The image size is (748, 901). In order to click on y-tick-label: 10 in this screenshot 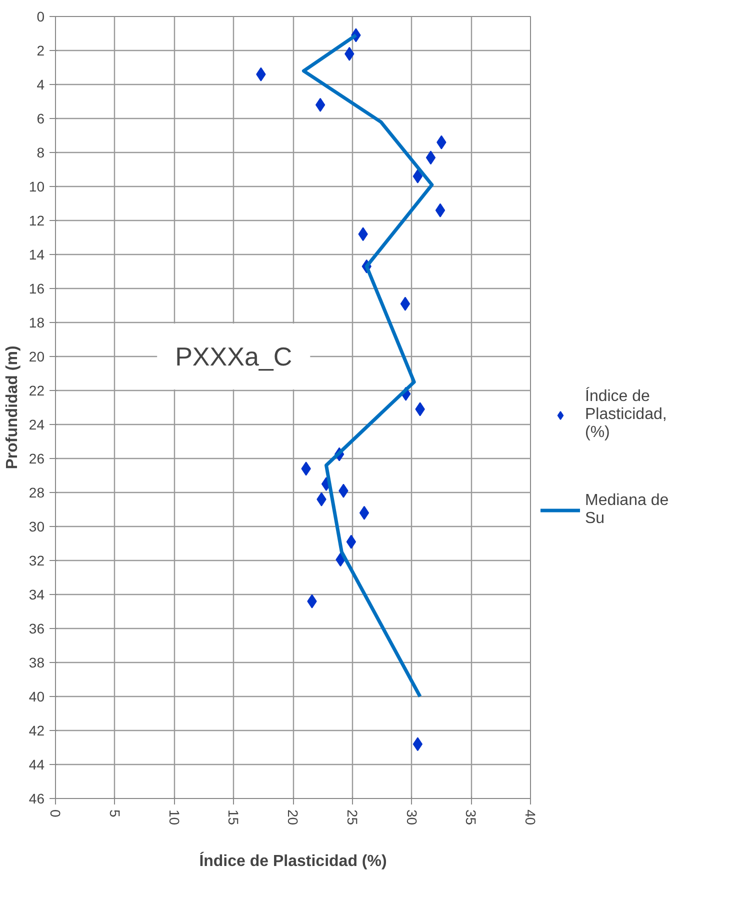, I will do `click(36, 186)`.